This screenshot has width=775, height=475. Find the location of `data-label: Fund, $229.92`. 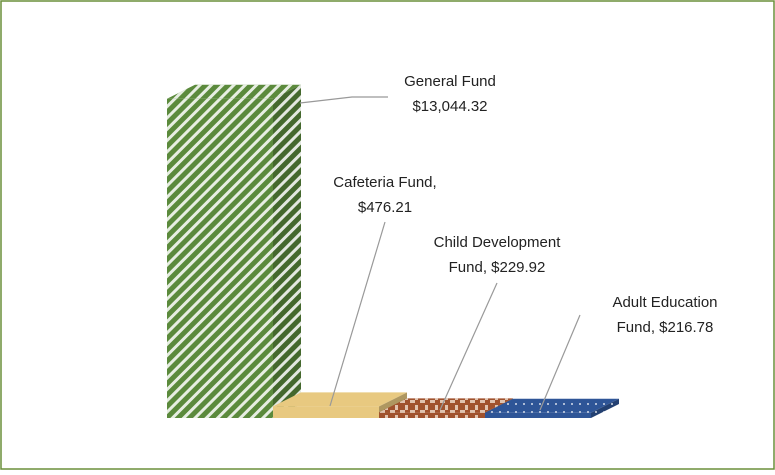

data-label: Fund, $229.92 is located at coordinates (497, 267).